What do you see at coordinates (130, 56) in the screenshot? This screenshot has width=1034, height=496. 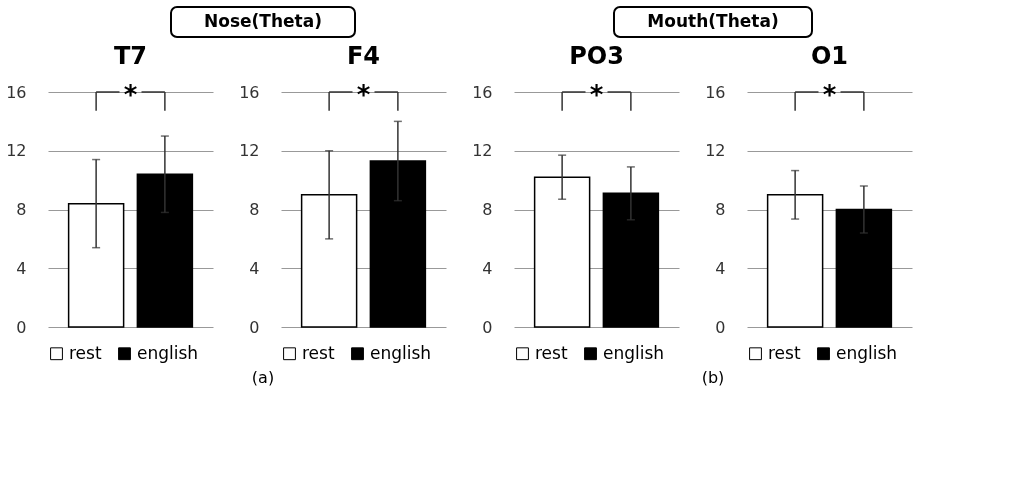 I see `chart-title: T7` at bounding box center [130, 56].